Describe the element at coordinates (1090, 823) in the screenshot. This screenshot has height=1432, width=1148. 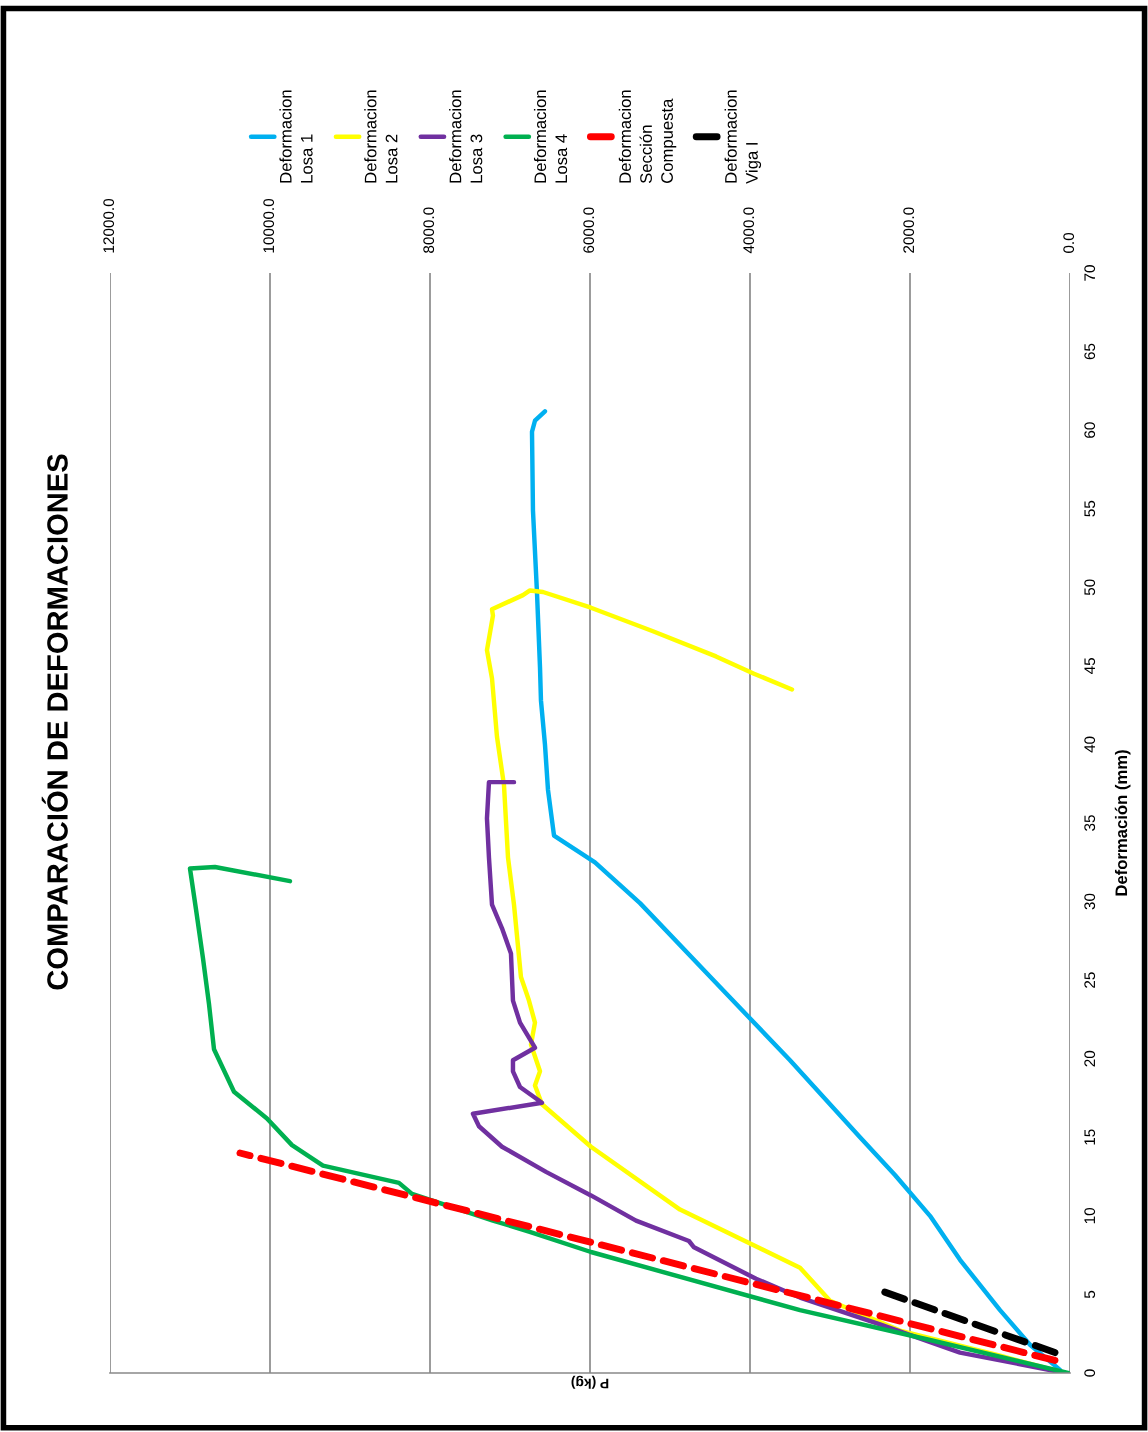
I see `y-tick-label: 35` at that location.